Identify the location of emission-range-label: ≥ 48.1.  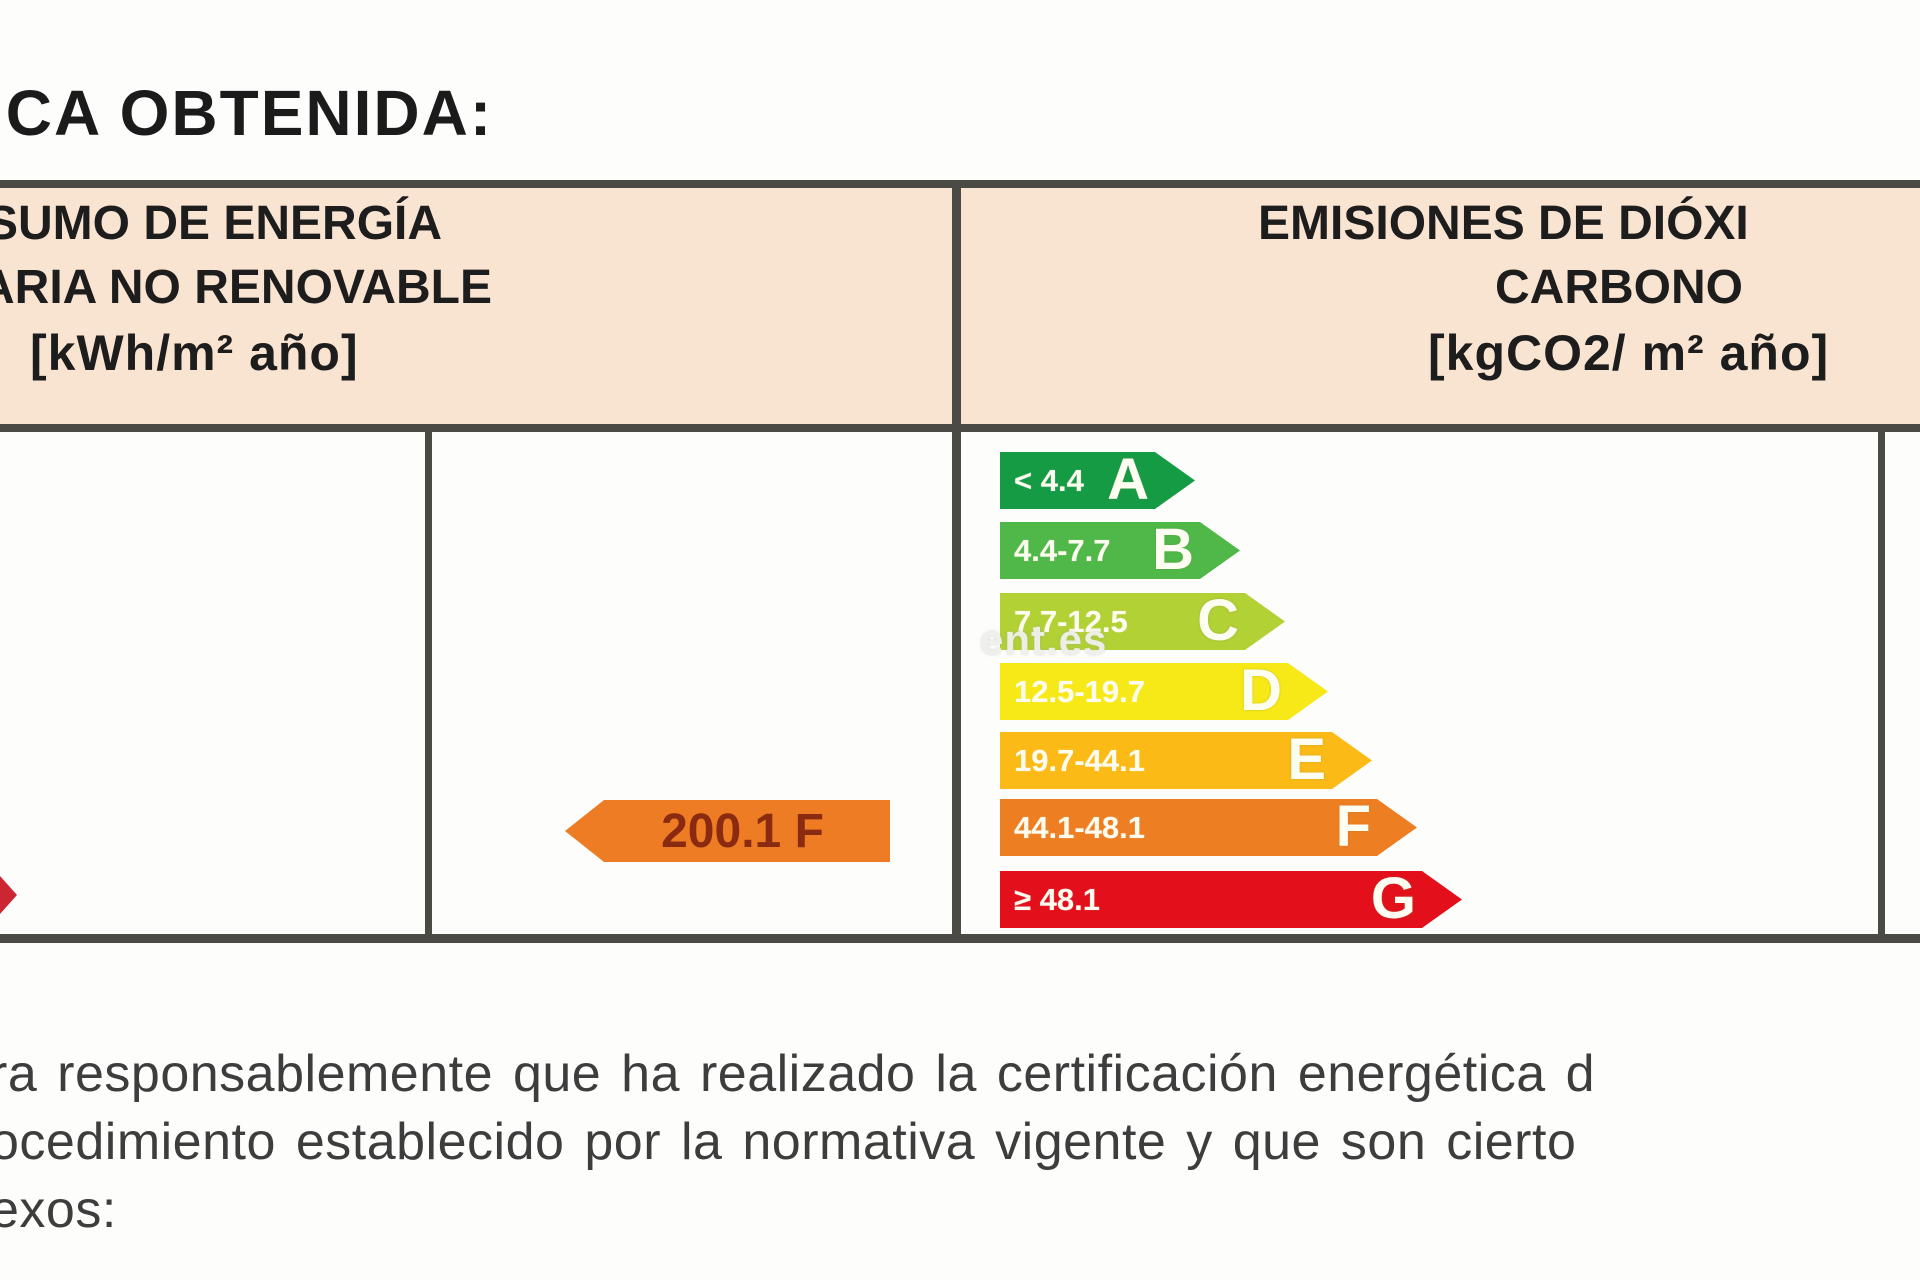
(1057, 899).